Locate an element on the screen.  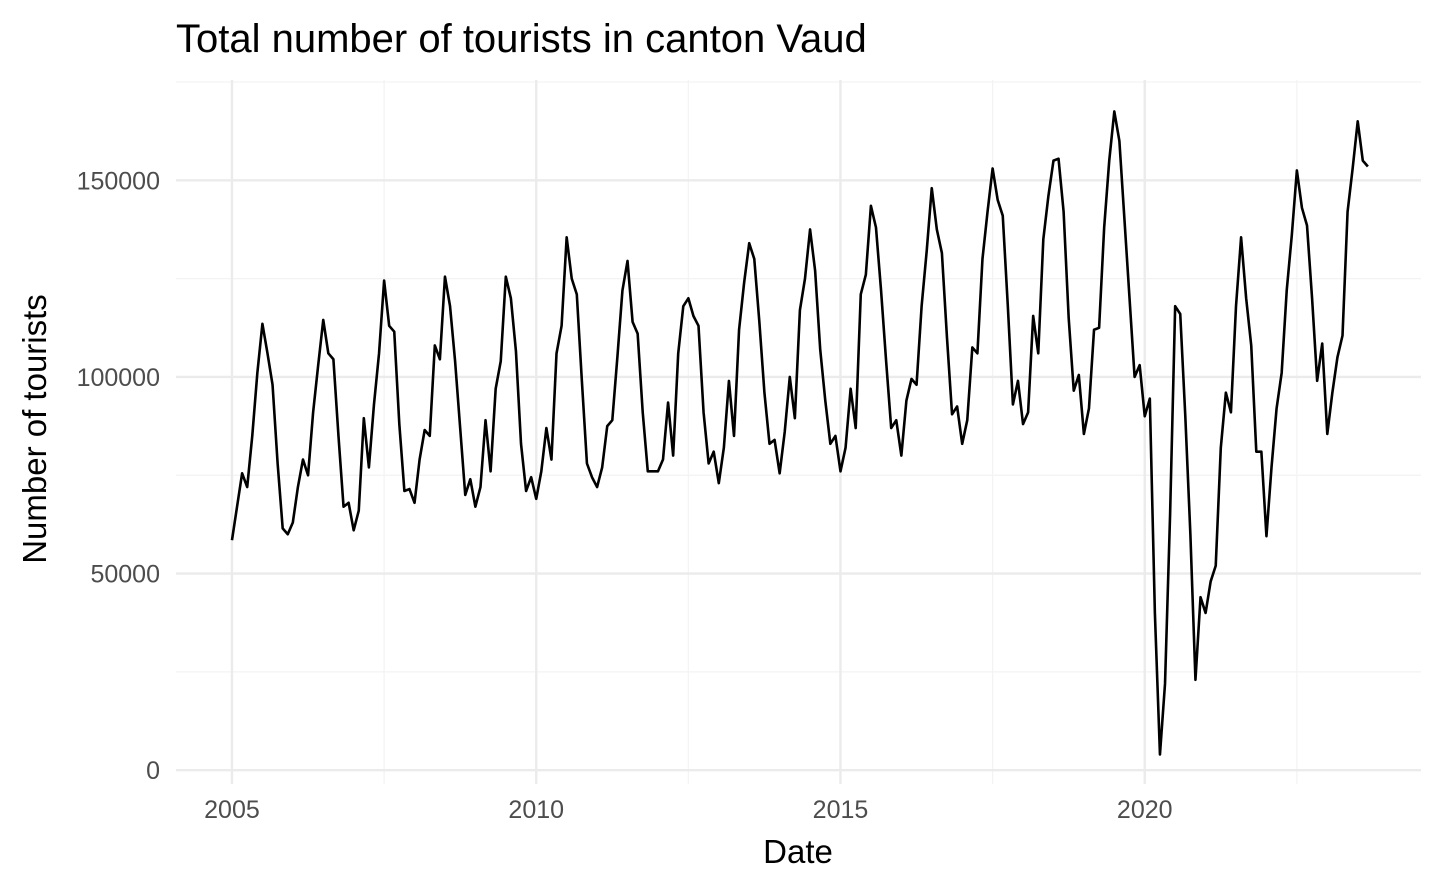
y-axis-tick-labels: 0 50000 100000 150000 is located at coordinates (118, 476).